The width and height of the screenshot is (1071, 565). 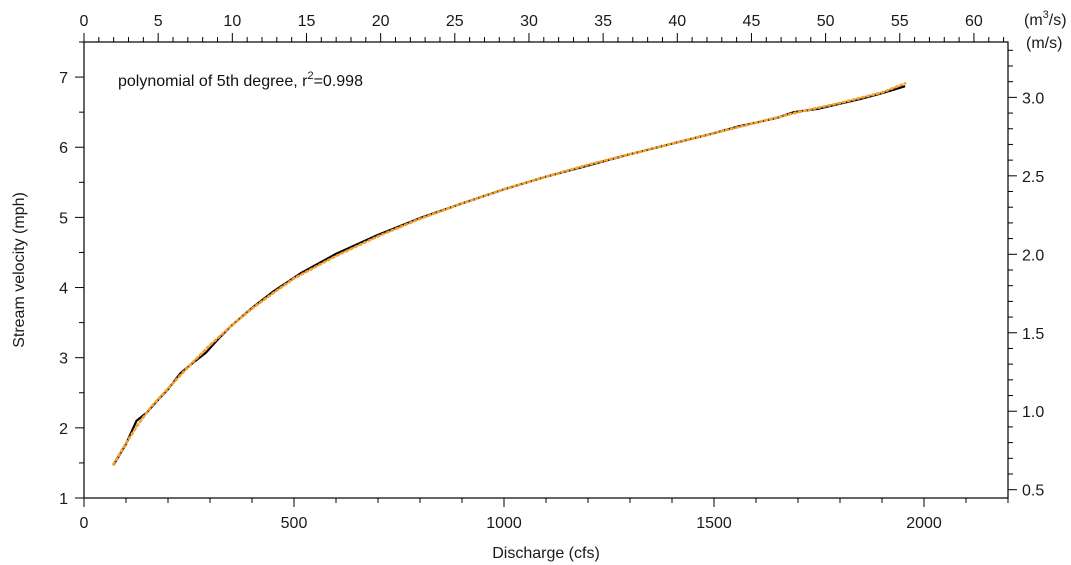 I want to click on x-tick-label: 1500, so click(x=714, y=523).